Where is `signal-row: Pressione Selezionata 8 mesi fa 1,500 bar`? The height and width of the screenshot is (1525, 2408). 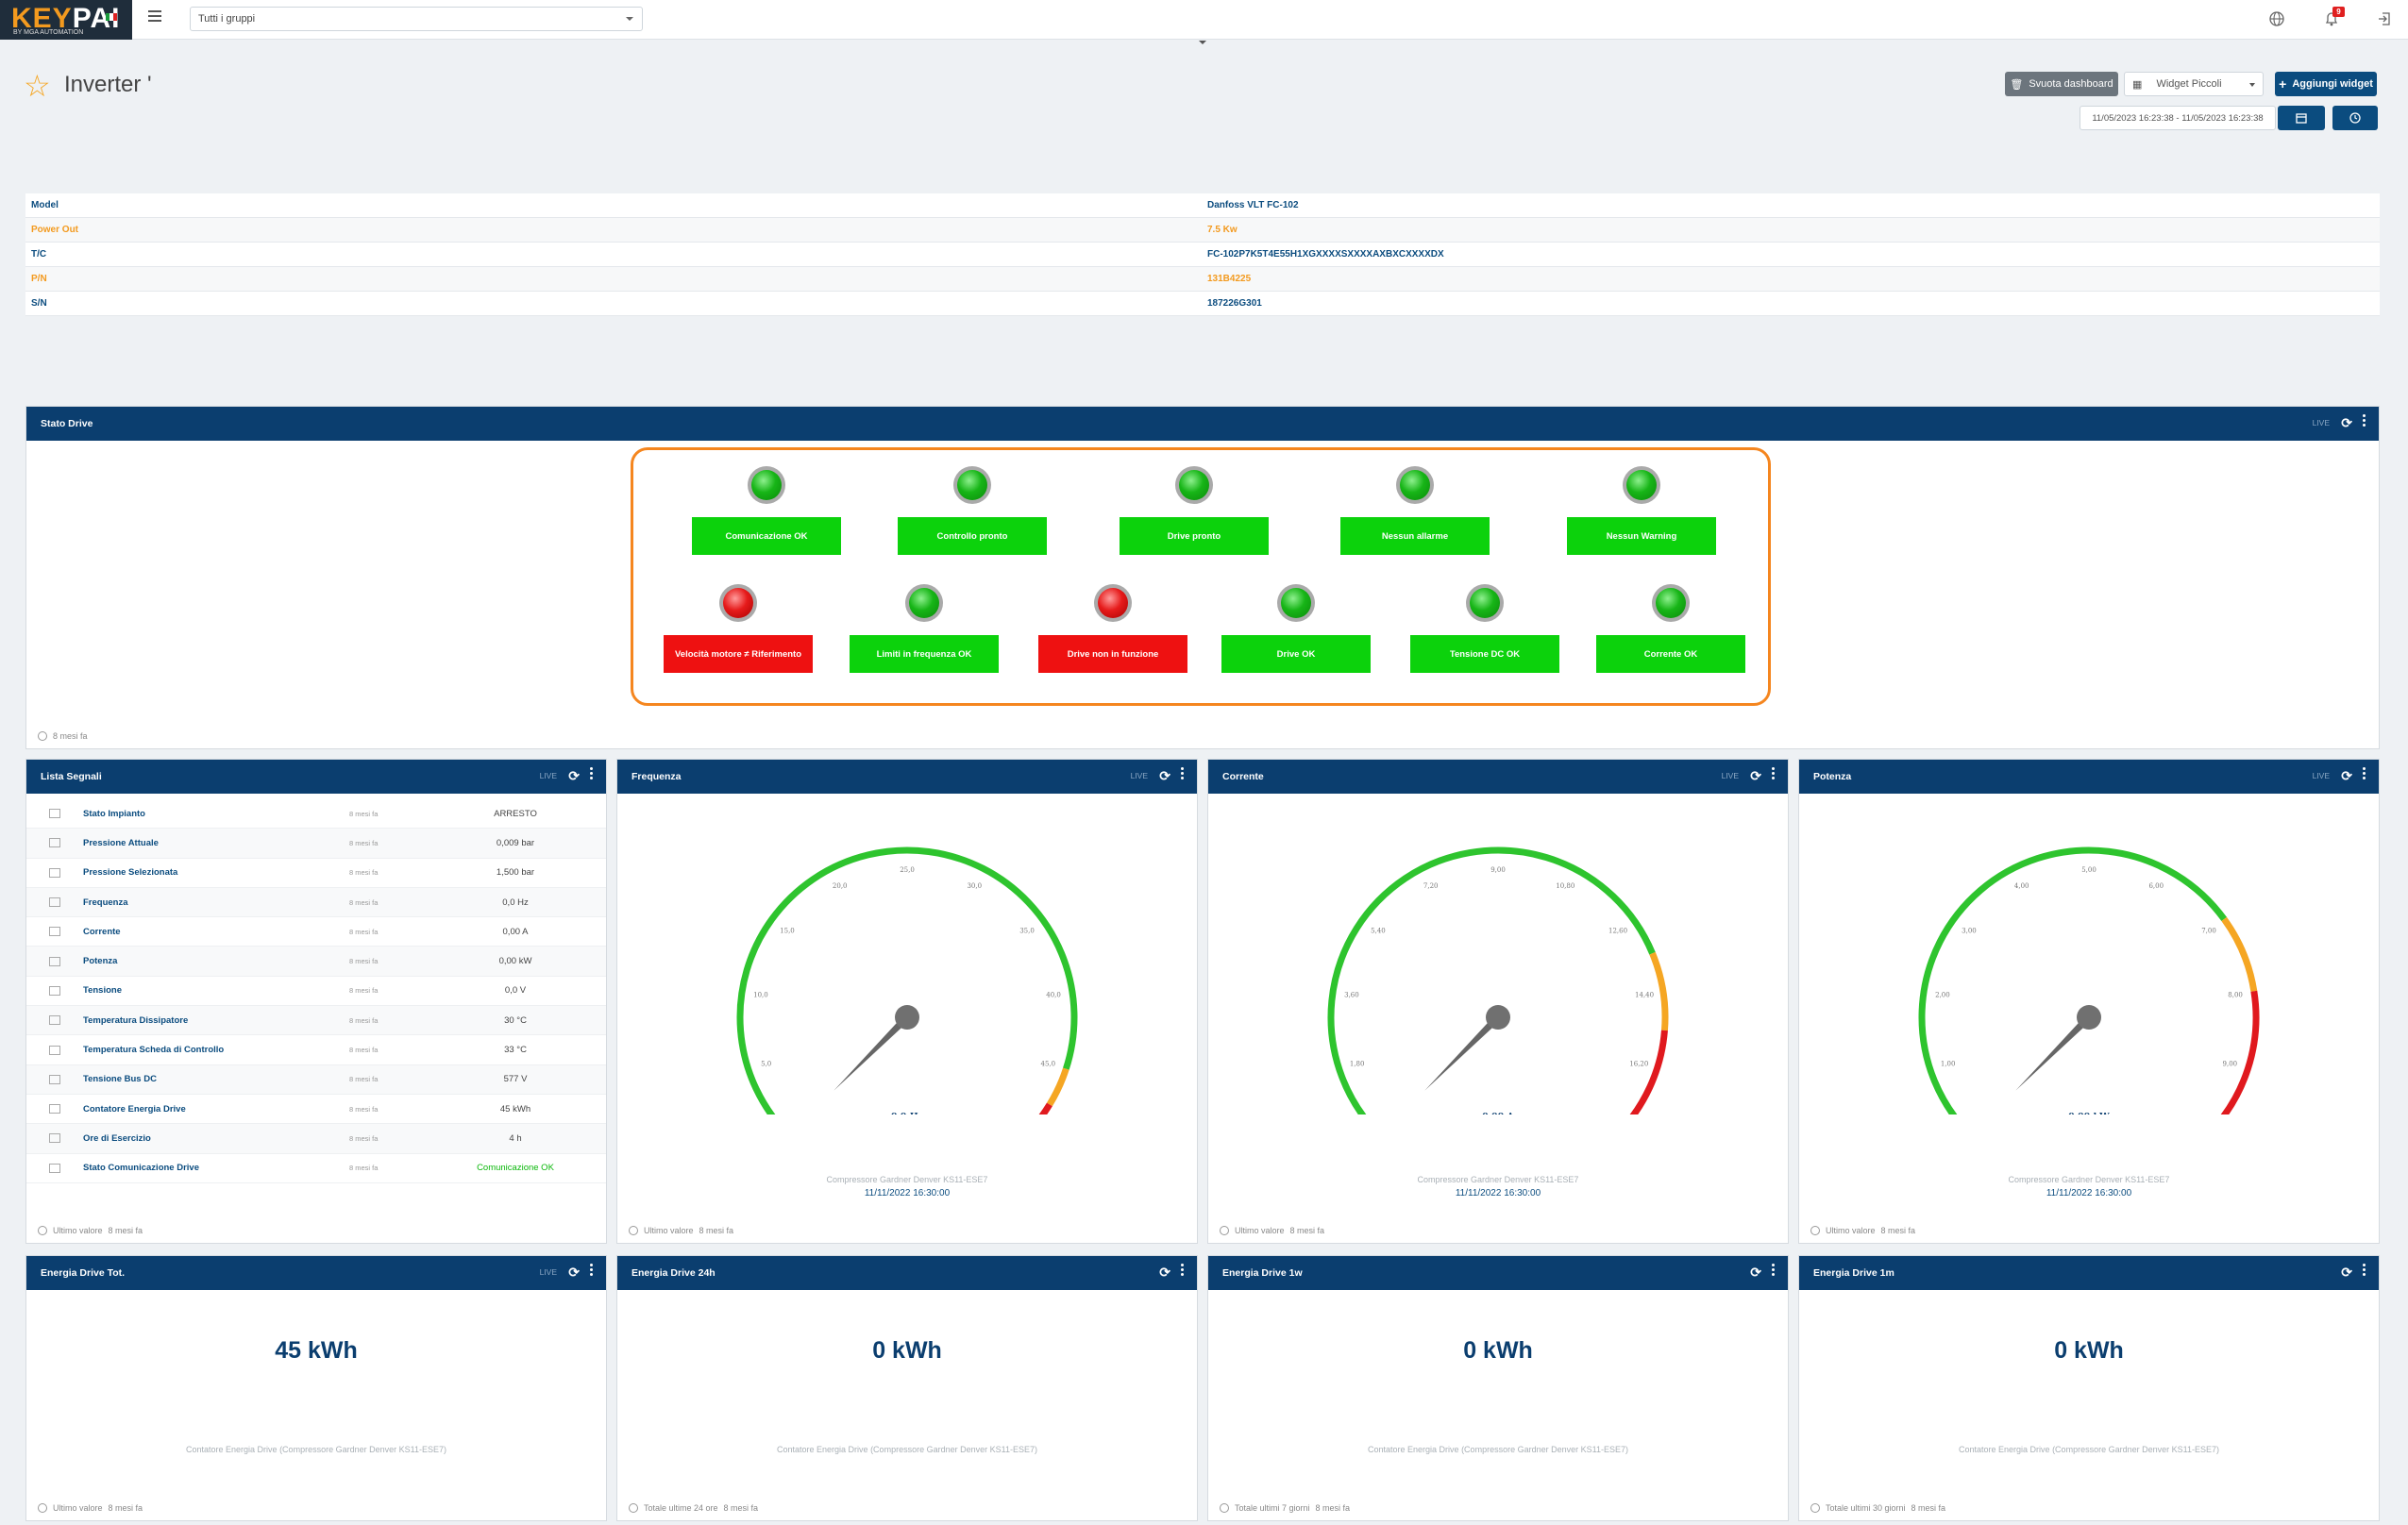
signal-row: Pressione Selezionata 8 mesi fa 1,500 bar is located at coordinates (316, 874).